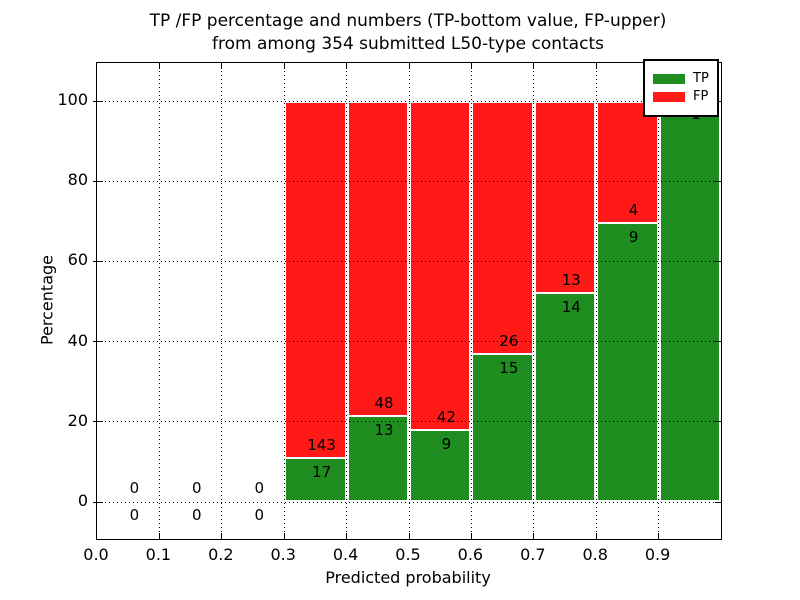 The image size is (800, 600). Describe the element at coordinates (595, 554) in the screenshot. I see `x-tick-label: 0.8` at that location.